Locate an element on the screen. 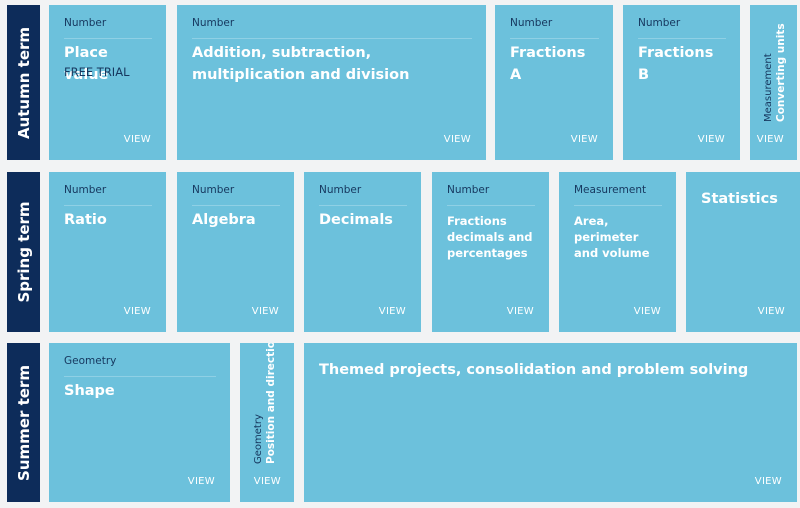 This screenshot has width=800, height=508. unit-title: Statistics is located at coordinates (739, 199).